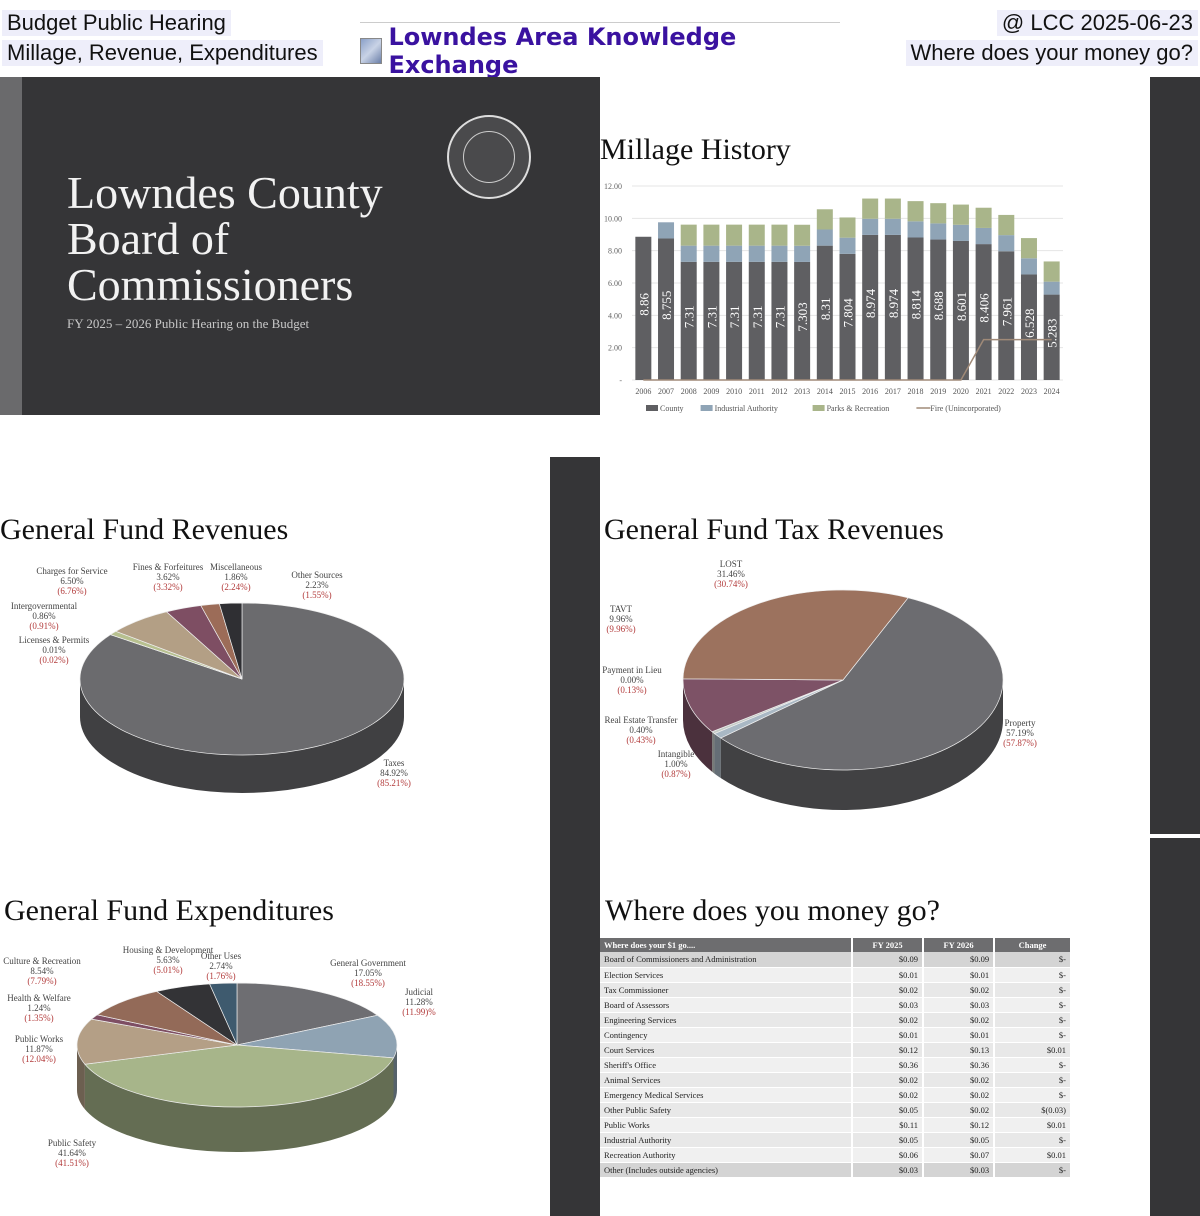  Describe the element at coordinates (726, 1170) in the screenshot. I see `row-label: Other (Includes outside agencies)` at that location.